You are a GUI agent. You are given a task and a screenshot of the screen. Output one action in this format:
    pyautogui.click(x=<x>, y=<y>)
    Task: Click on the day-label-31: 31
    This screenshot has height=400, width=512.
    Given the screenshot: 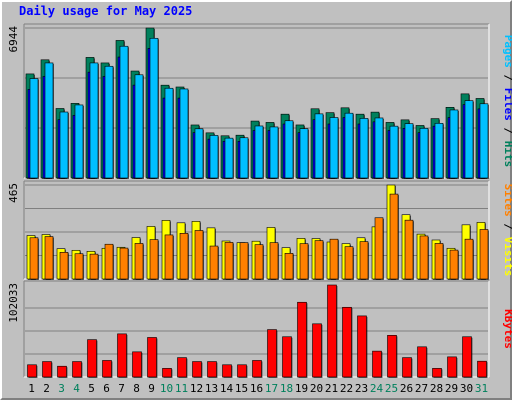 What is the action you would take?
    pyautogui.click(x=481, y=388)
    